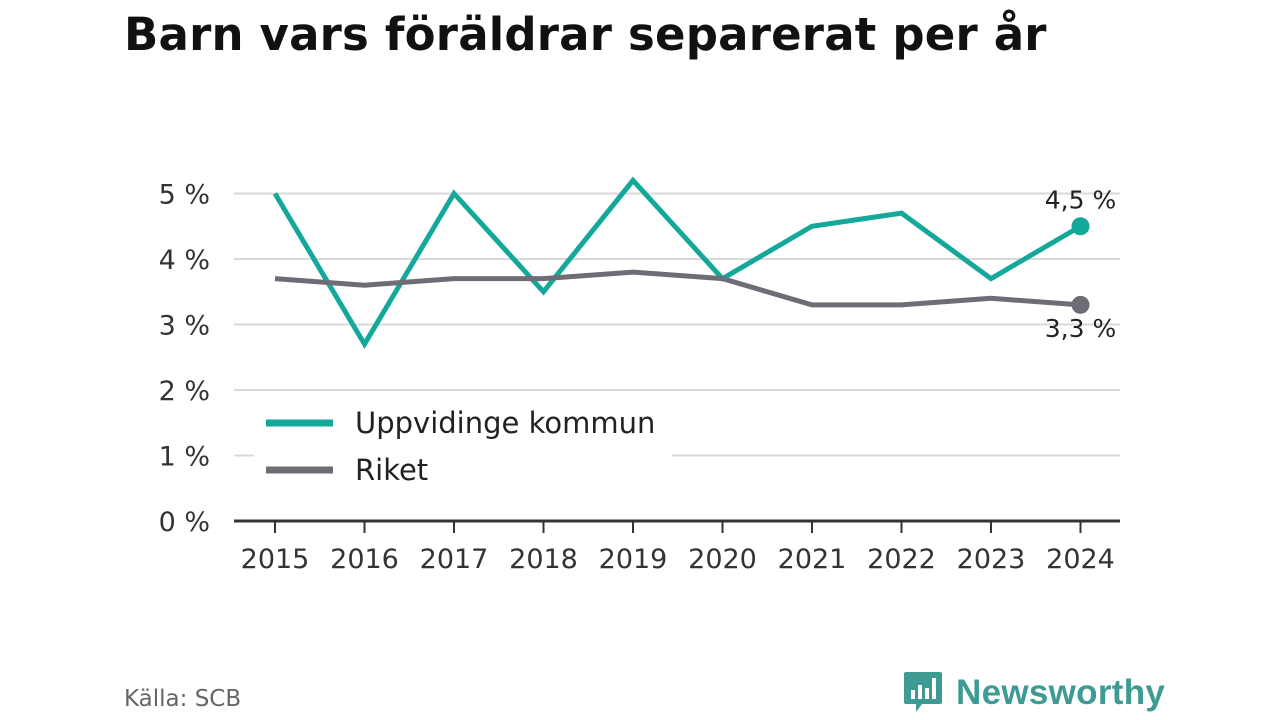 The width and height of the screenshot is (1280, 720). I want to click on end-value-label: 4,5 %, so click(1080, 199).